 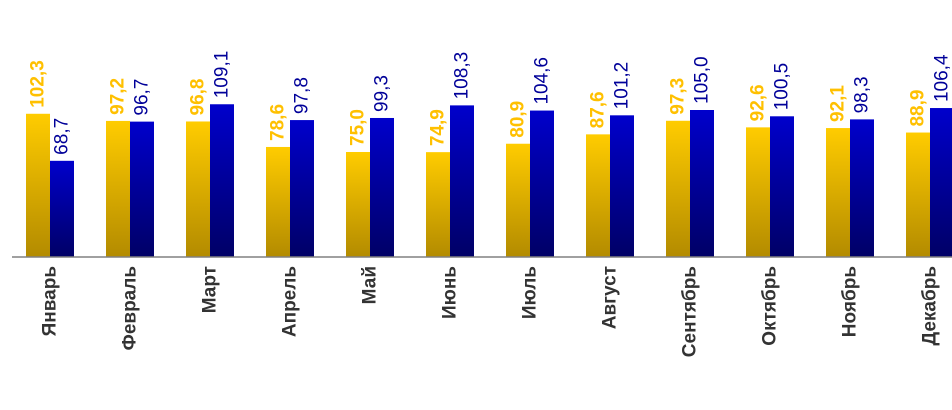 What do you see at coordinates (678, 96) in the screenshot?
I see `data-label-series-a: 97,3` at bounding box center [678, 96].